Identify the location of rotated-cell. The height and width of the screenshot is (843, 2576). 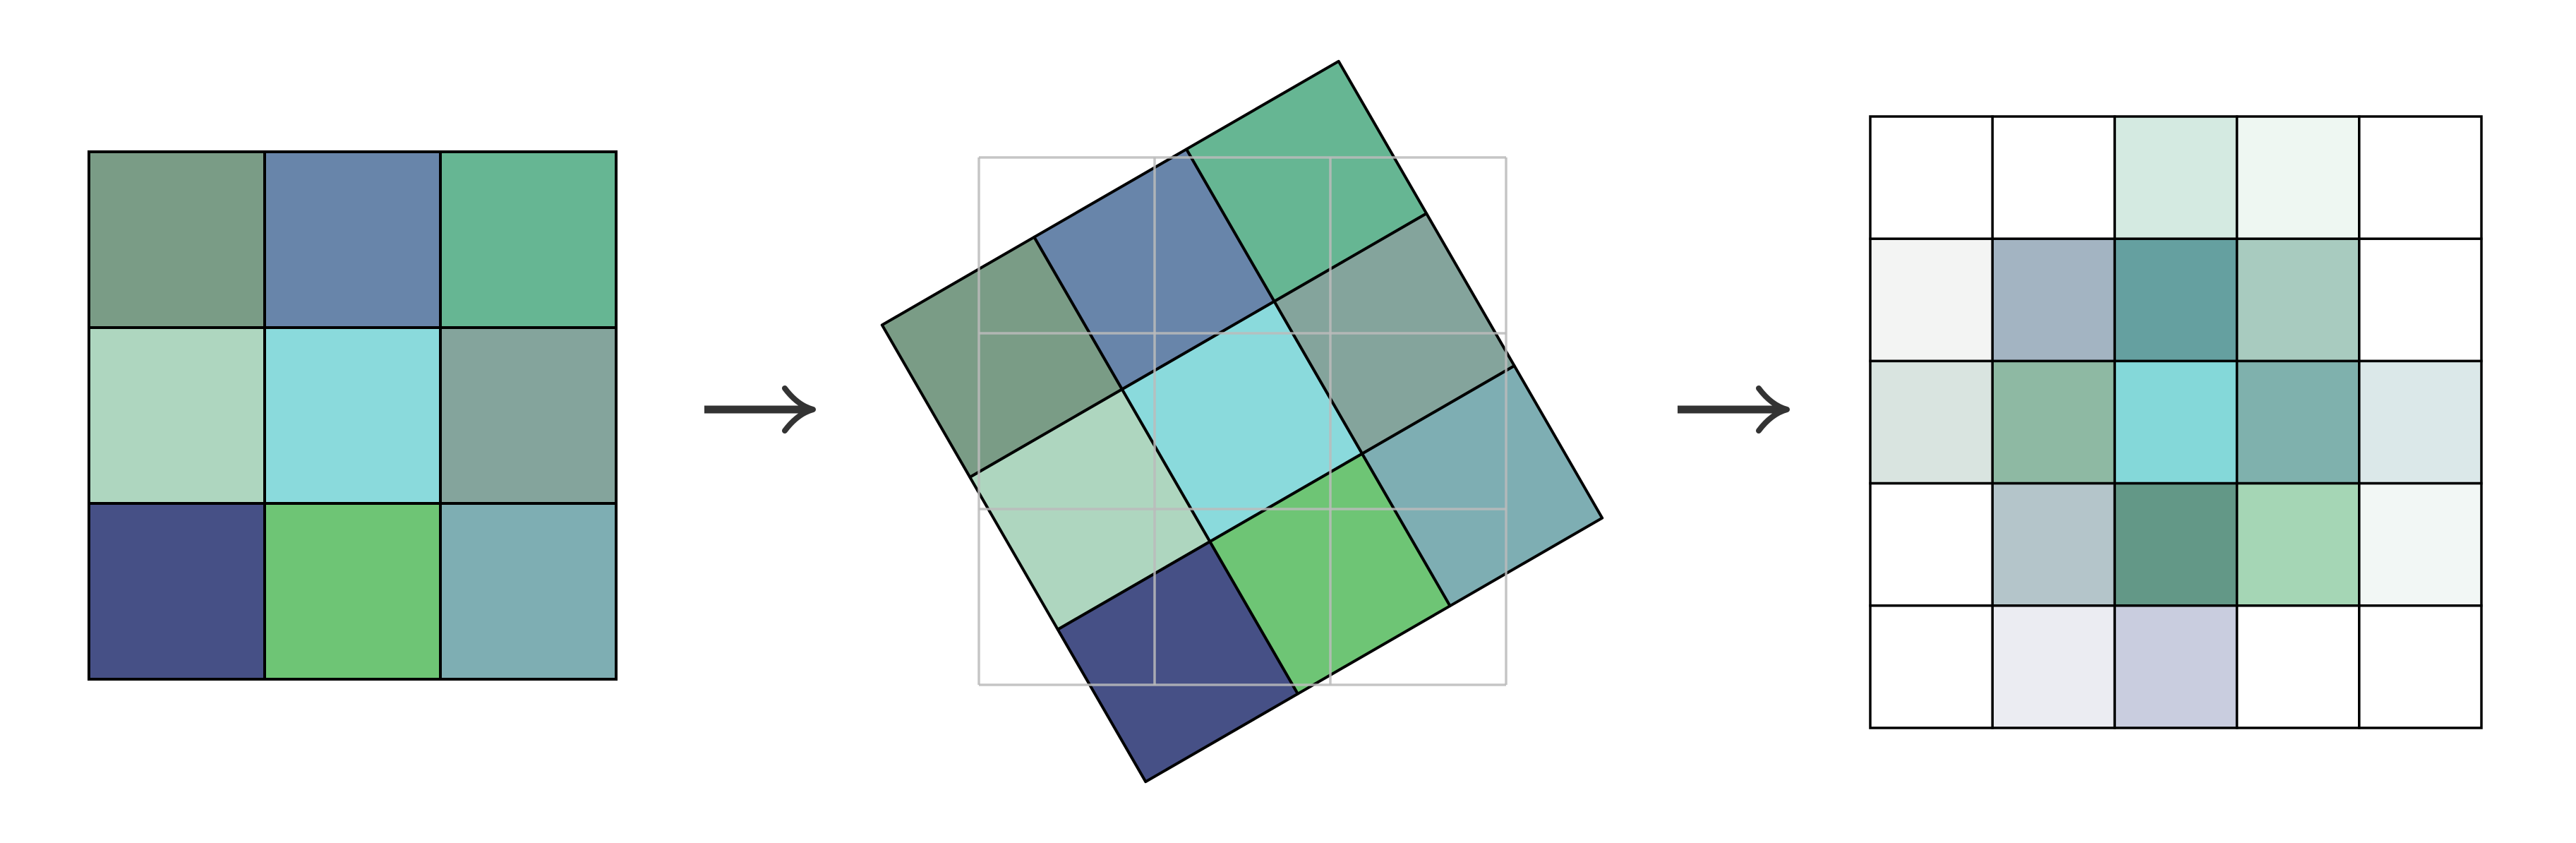
(1482, 486).